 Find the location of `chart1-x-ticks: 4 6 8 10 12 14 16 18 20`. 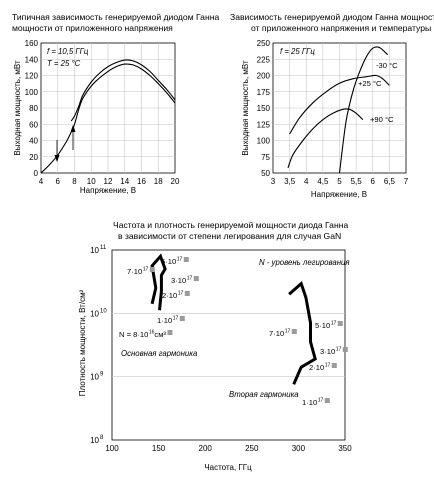

chart1-x-ticks: 4 6 8 10 12 14 16 18 20 is located at coordinates (109, 181).